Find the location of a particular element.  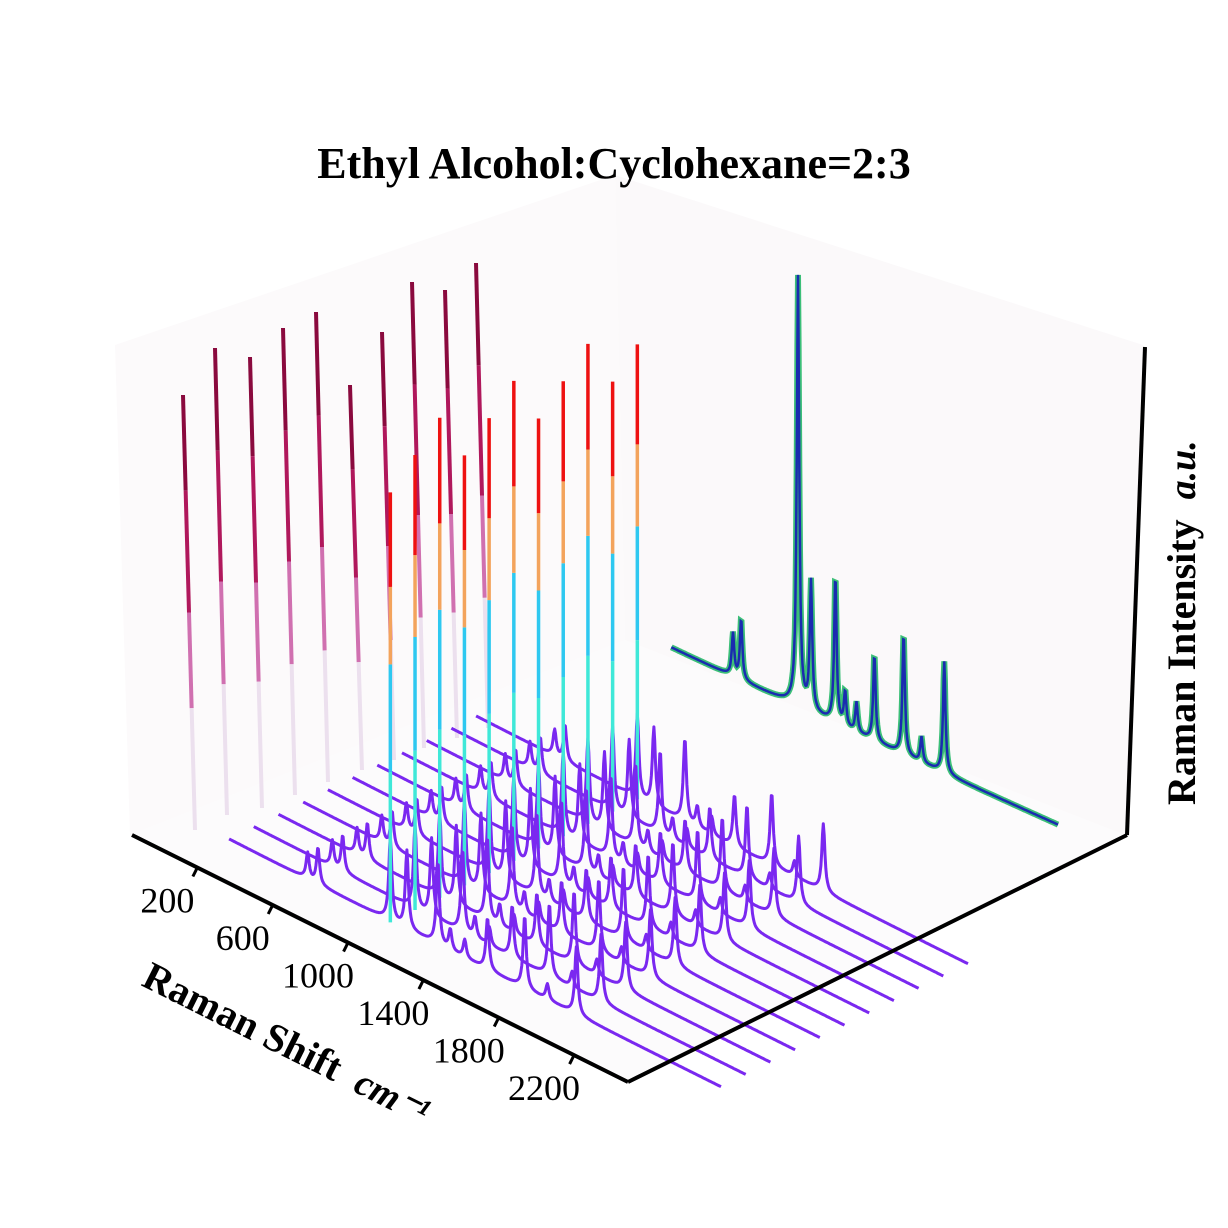

y-axis-line is located at coordinates (877, 958).